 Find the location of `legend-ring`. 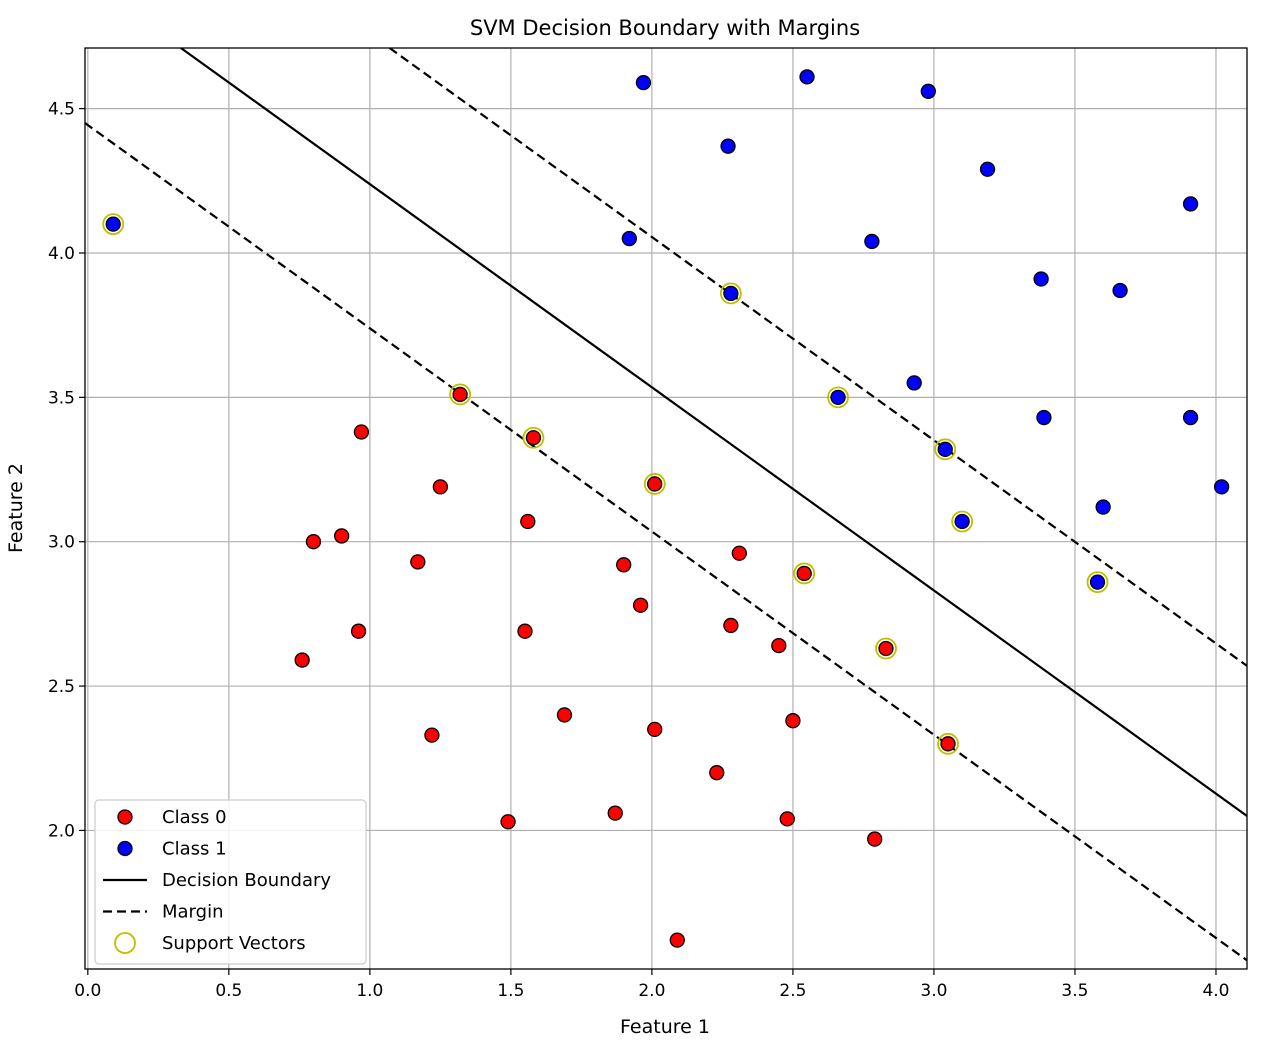

legend-ring is located at coordinates (125, 943).